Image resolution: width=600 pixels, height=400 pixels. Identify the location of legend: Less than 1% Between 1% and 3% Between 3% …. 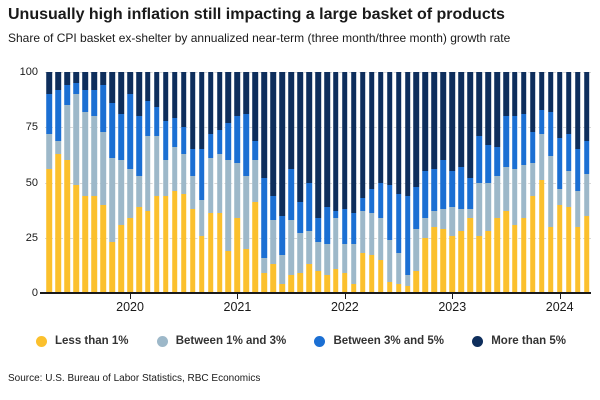
(300, 341).